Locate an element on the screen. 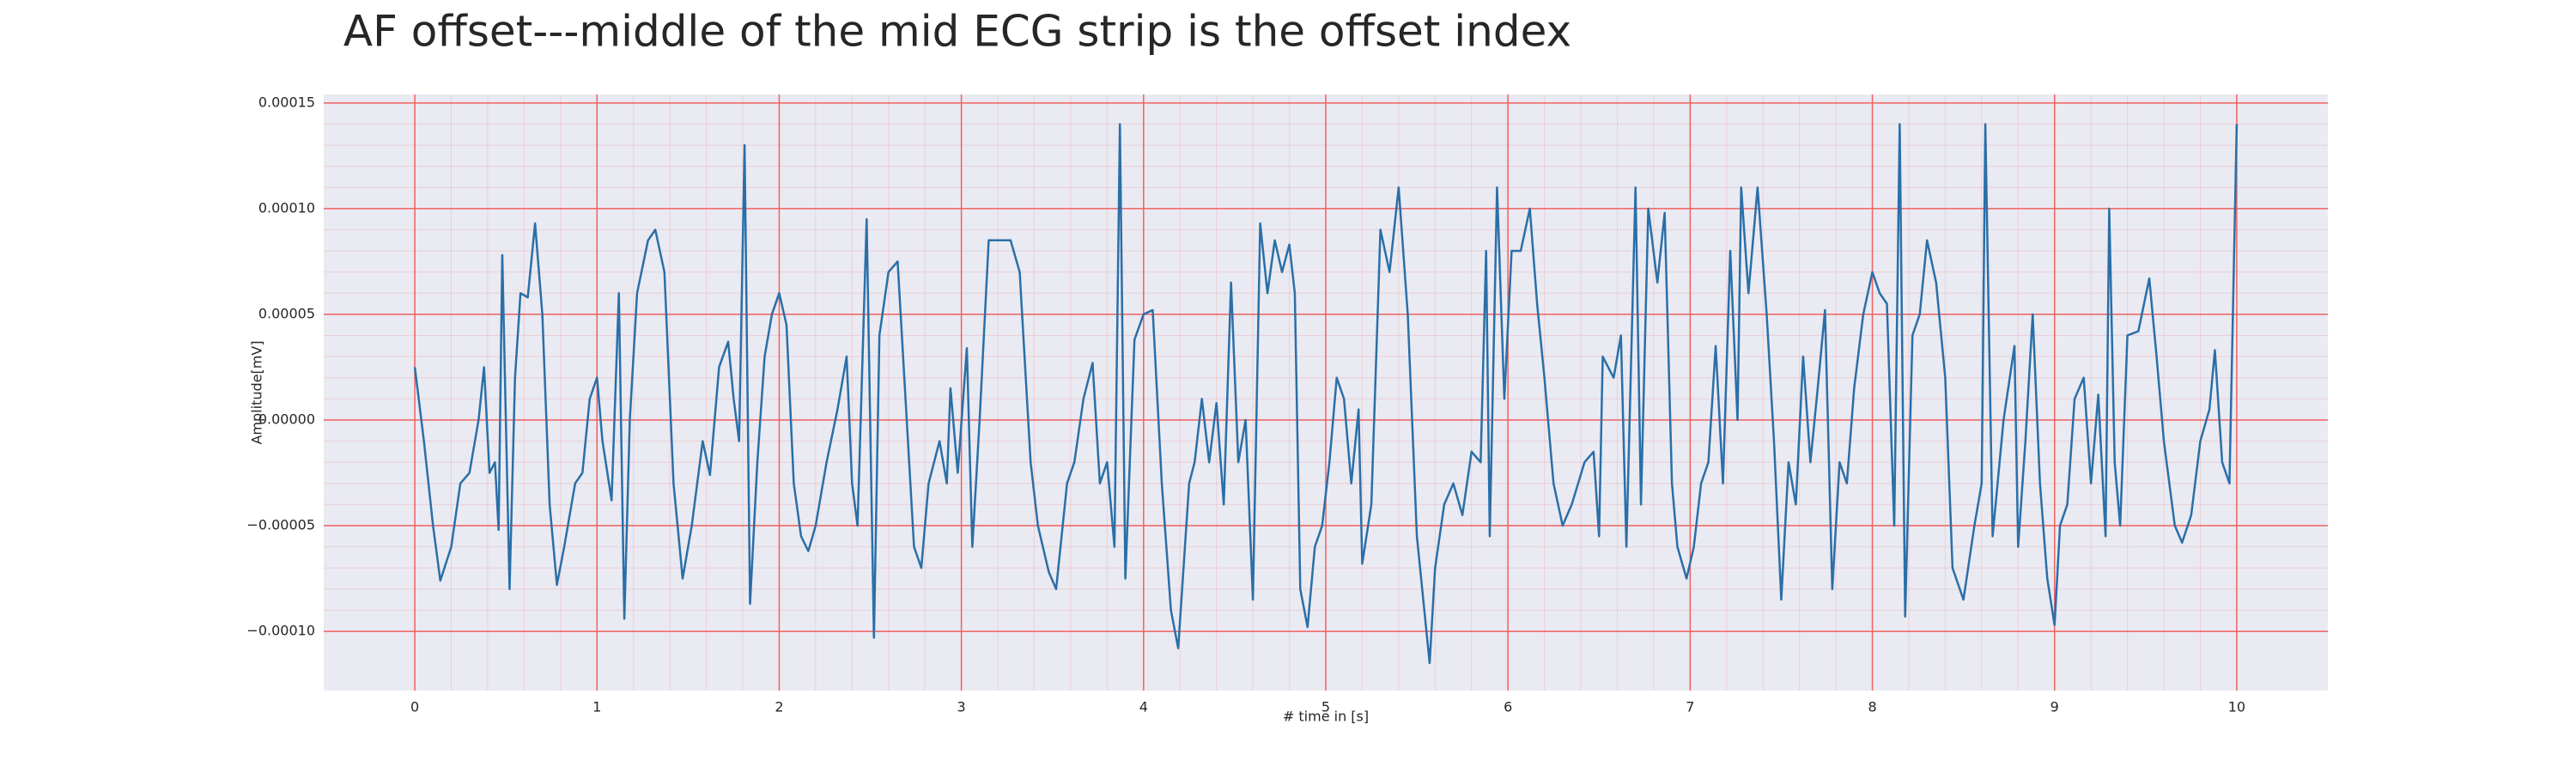  y-tick-label: 0.00005 is located at coordinates (286, 313).